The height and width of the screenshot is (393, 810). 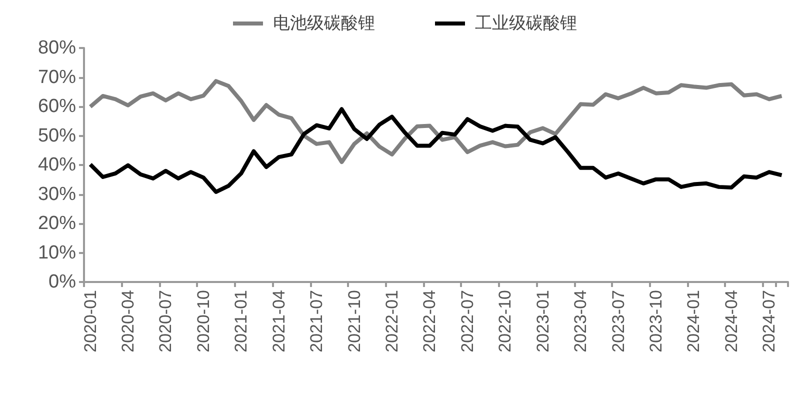 What do you see at coordinates (324, 24) in the screenshot?
I see `legend-label: 电池级碳酸锂` at bounding box center [324, 24].